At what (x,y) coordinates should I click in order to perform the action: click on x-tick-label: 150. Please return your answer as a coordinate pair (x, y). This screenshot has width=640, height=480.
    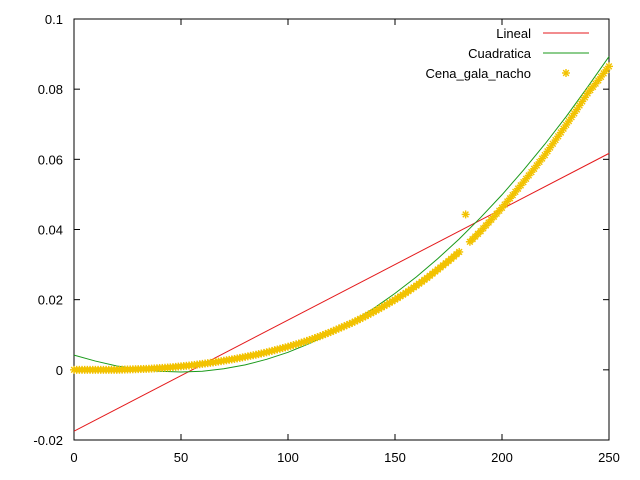
    Looking at the image, I should click on (395, 457).